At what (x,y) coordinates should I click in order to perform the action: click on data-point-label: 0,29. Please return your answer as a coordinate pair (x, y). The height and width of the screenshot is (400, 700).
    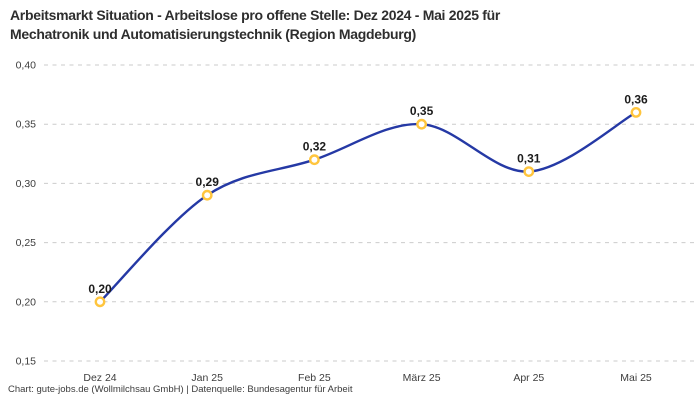
    Looking at the image, I should click on (208, 182).